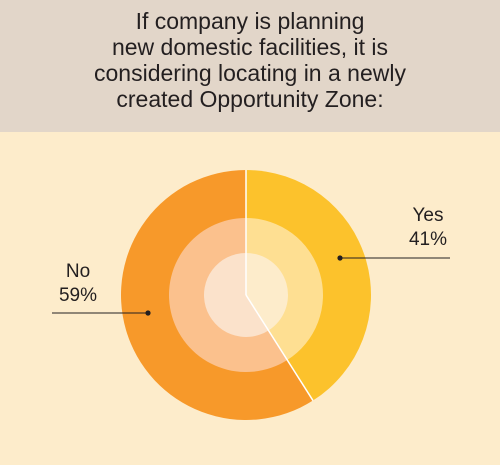 This screenshot has height=465, width=500. Describe the element at coordinates (148, 313) in the screenshot. I see `no-leader-dot` at that location.